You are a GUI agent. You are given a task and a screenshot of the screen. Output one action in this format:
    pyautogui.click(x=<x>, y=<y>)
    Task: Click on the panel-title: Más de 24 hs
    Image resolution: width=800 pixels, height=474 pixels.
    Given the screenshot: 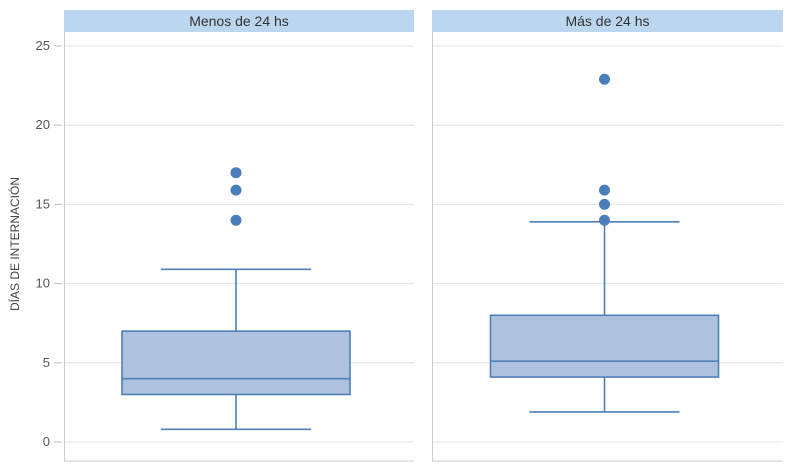 What is the action you would take?
    pyautogui.click(x=607, y=21)
    